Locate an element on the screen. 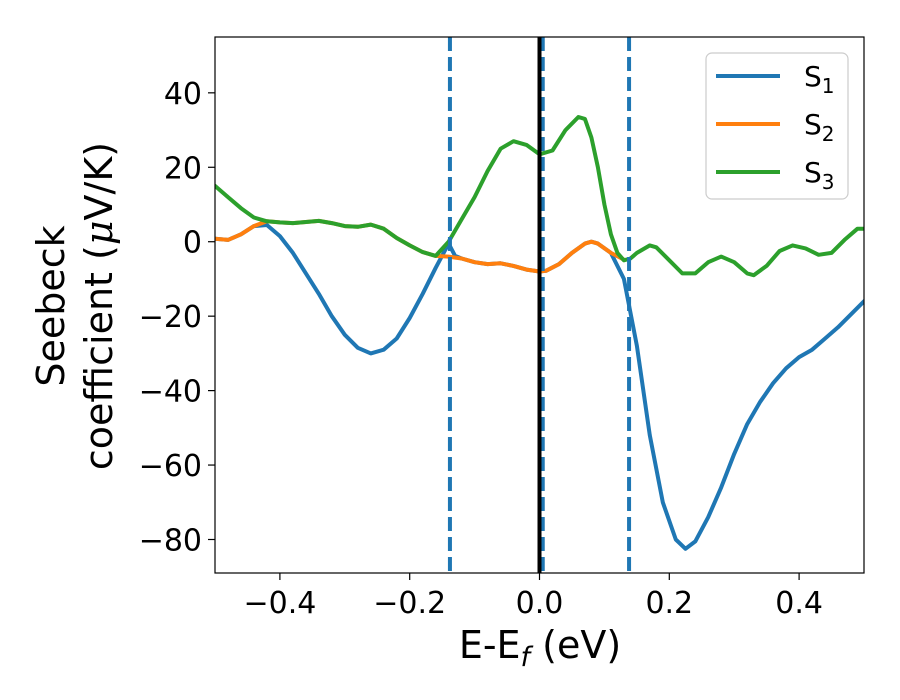 Image resolution: width=900 pixels, height=700 pixels. y-tick-label: 20 is located at coordinates (183, 168).